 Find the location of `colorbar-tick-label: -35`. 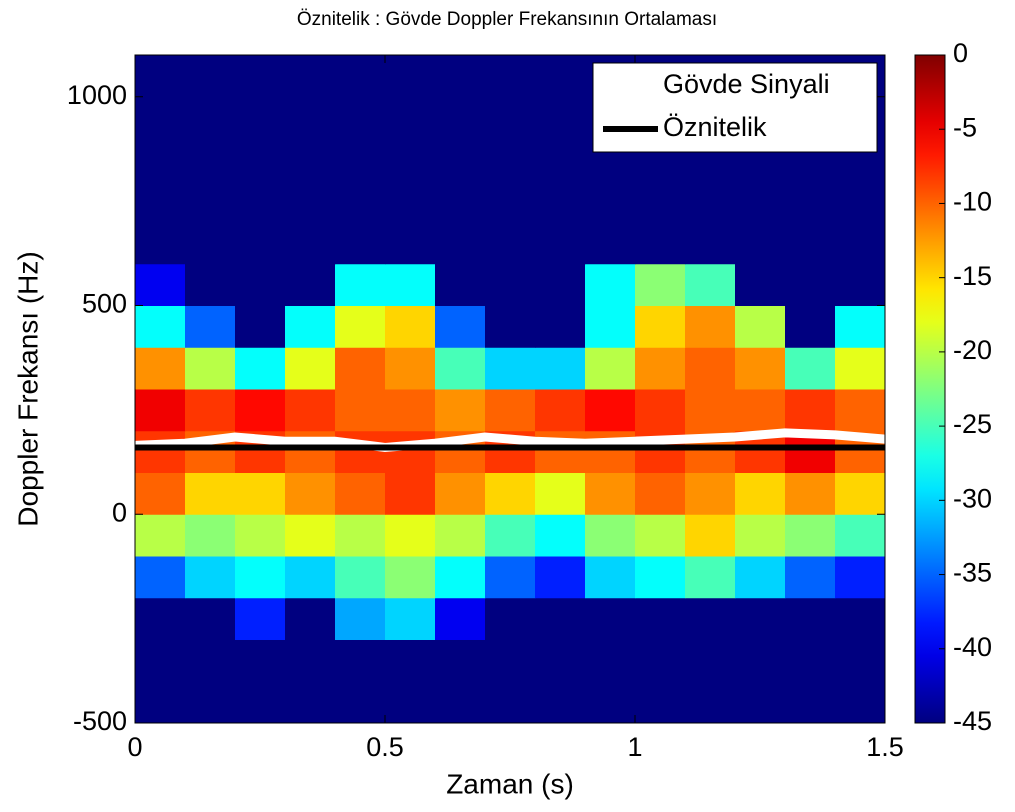

colorbar-tick-label: -35 is located at coordinates (972, 573).